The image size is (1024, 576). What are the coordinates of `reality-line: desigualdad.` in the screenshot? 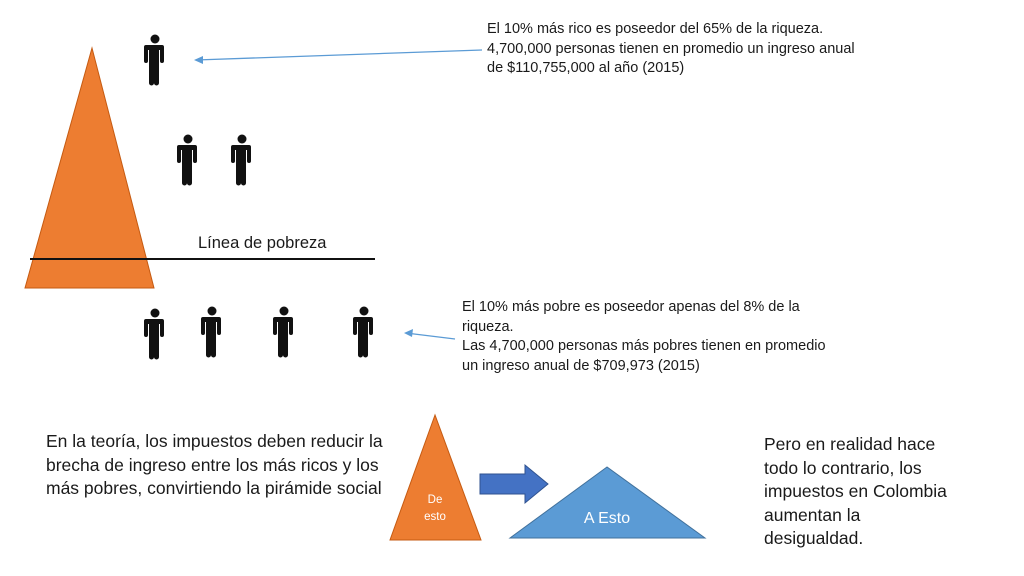 It's located at (814, 538).